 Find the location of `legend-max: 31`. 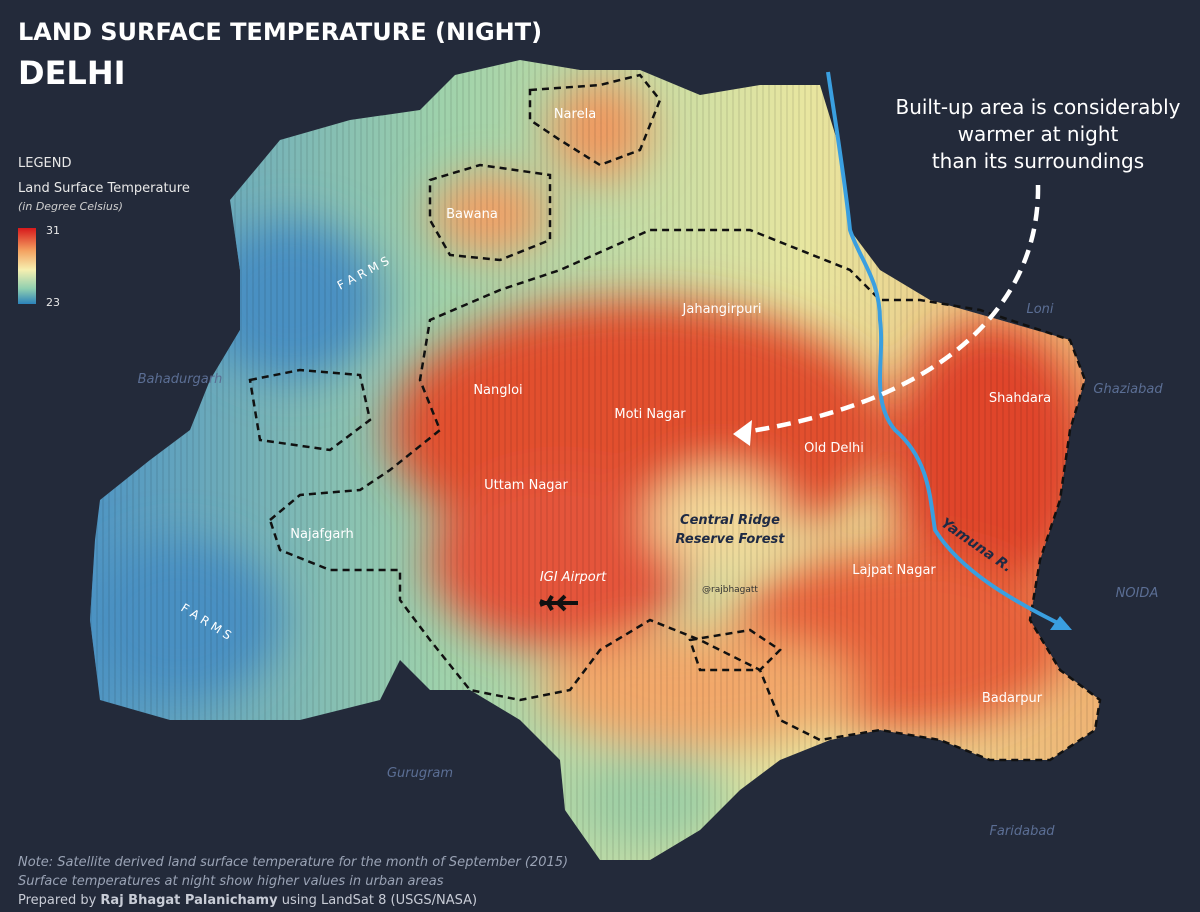

legend-max: 31 is located at coordinates (53, 230).